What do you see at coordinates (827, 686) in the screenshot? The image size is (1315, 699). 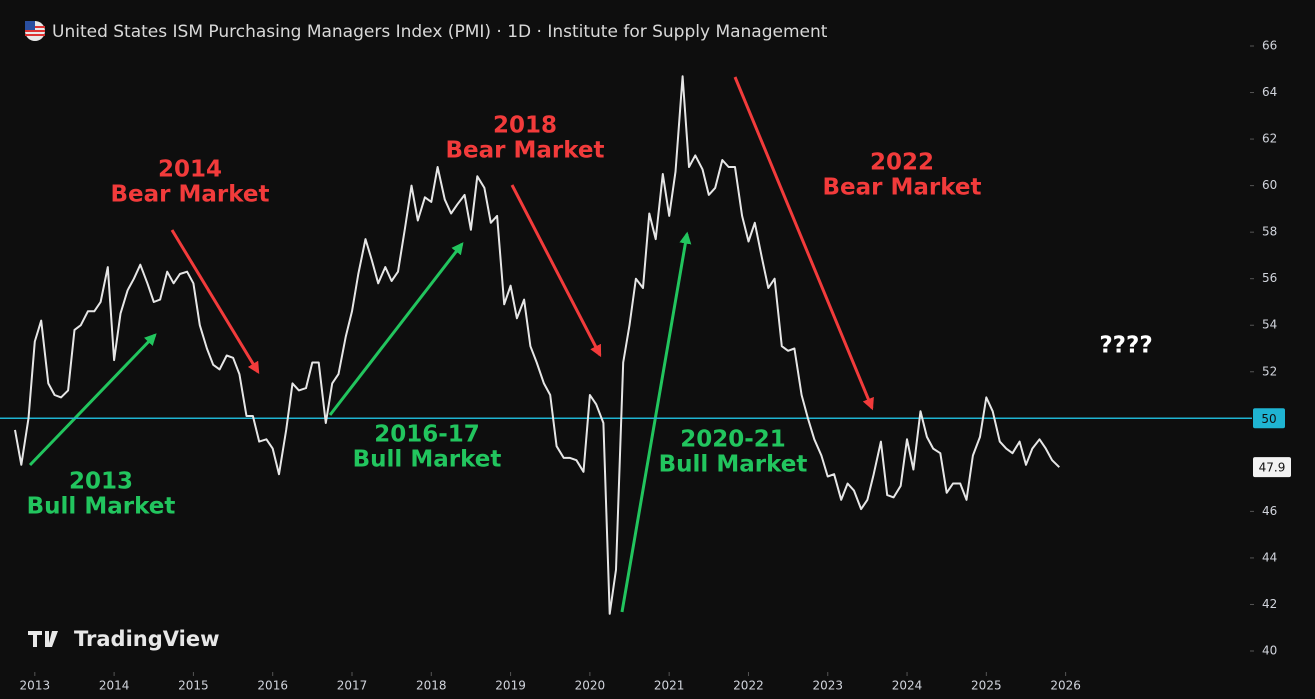 I see `x-tick-label: 2023` at bounding box center [827, 686].